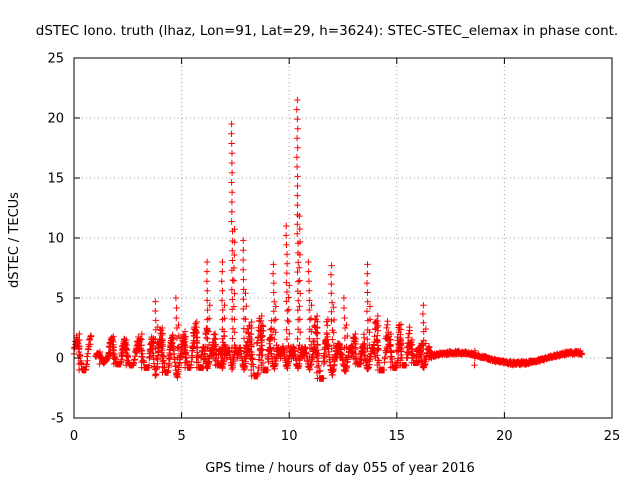  What do you see at coordinates (55, 59) in the screenshot?
I see `y-tick-label: 25` at bounding box center [55, 59].